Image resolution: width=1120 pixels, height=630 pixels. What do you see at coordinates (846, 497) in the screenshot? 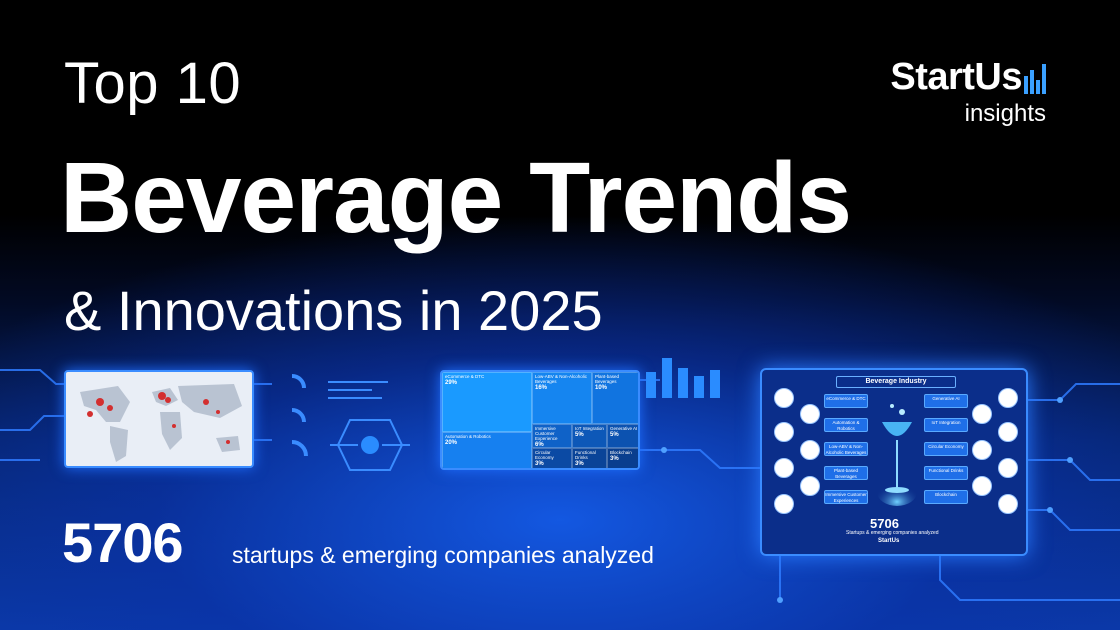
I see `trend-box: Immersive Customer Experiences` at bounding box center [846, 497].